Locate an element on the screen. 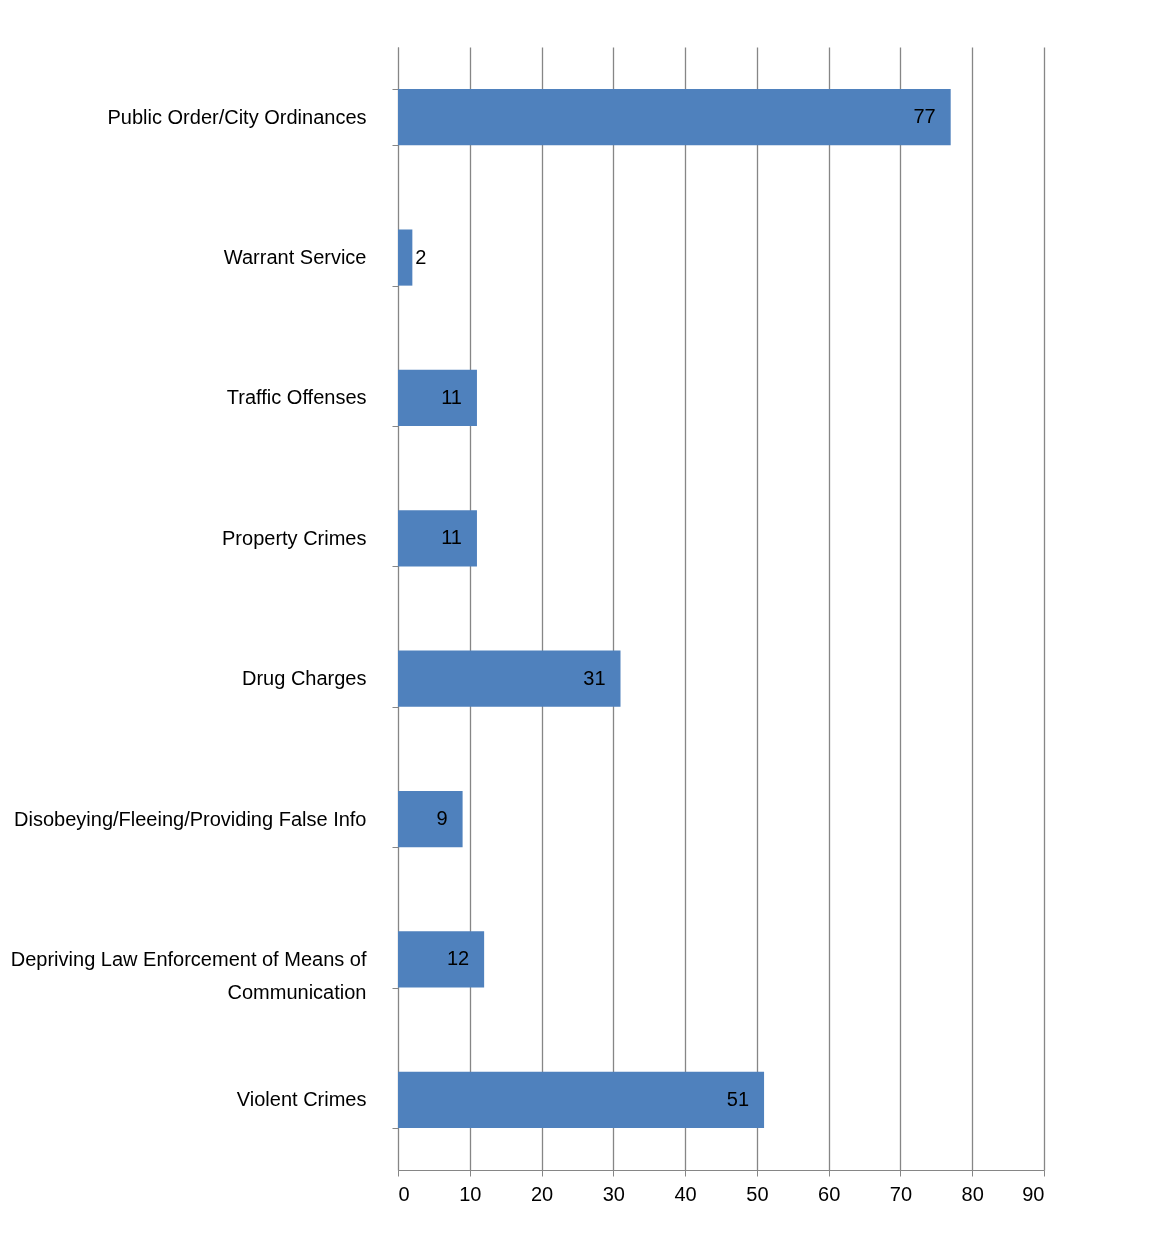  x-tick-label: 10 is located at coordinates (470, 1193).